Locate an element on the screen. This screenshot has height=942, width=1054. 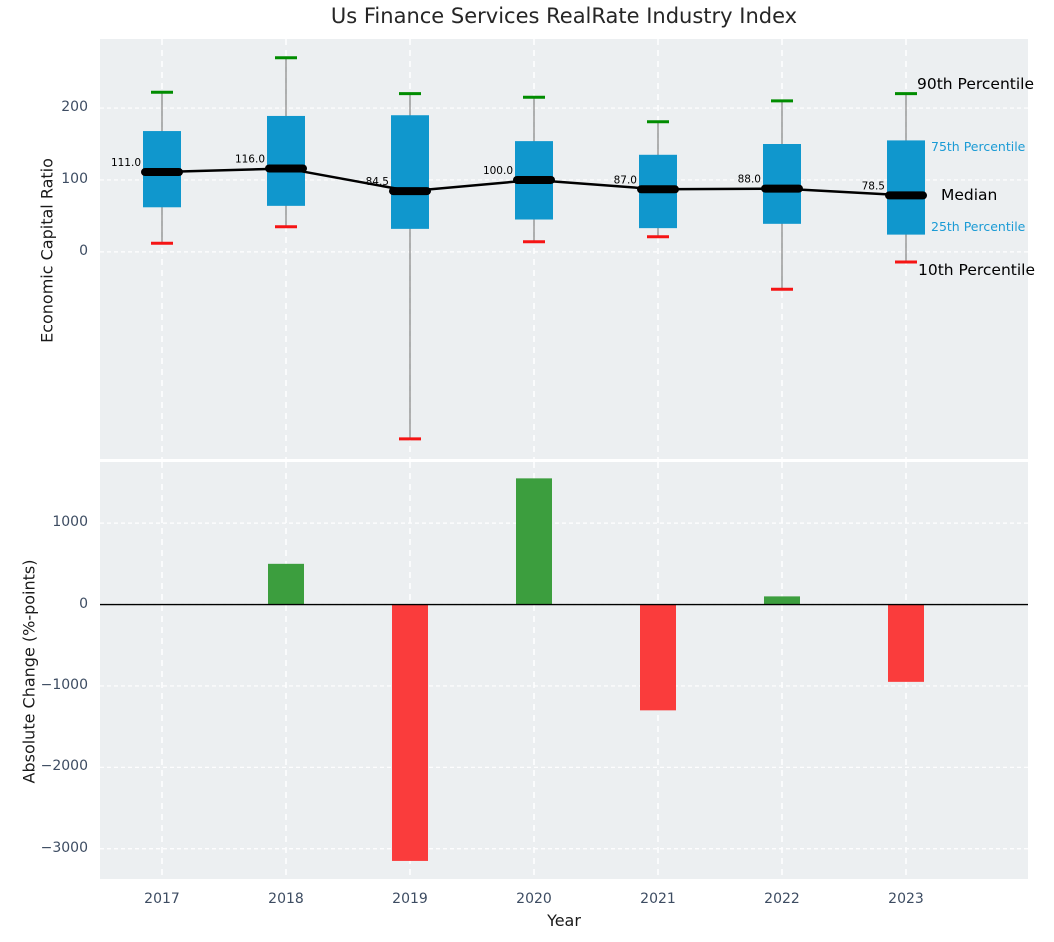
iqr-box-2023 is located at coordinates (906, 187).